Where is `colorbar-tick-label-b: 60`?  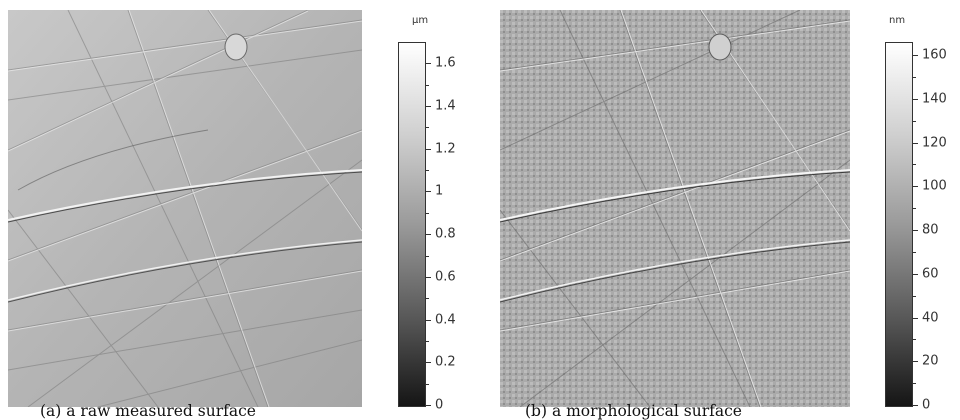
colorbar-tick-label-b: 60 is located at coordinates (930, 273).